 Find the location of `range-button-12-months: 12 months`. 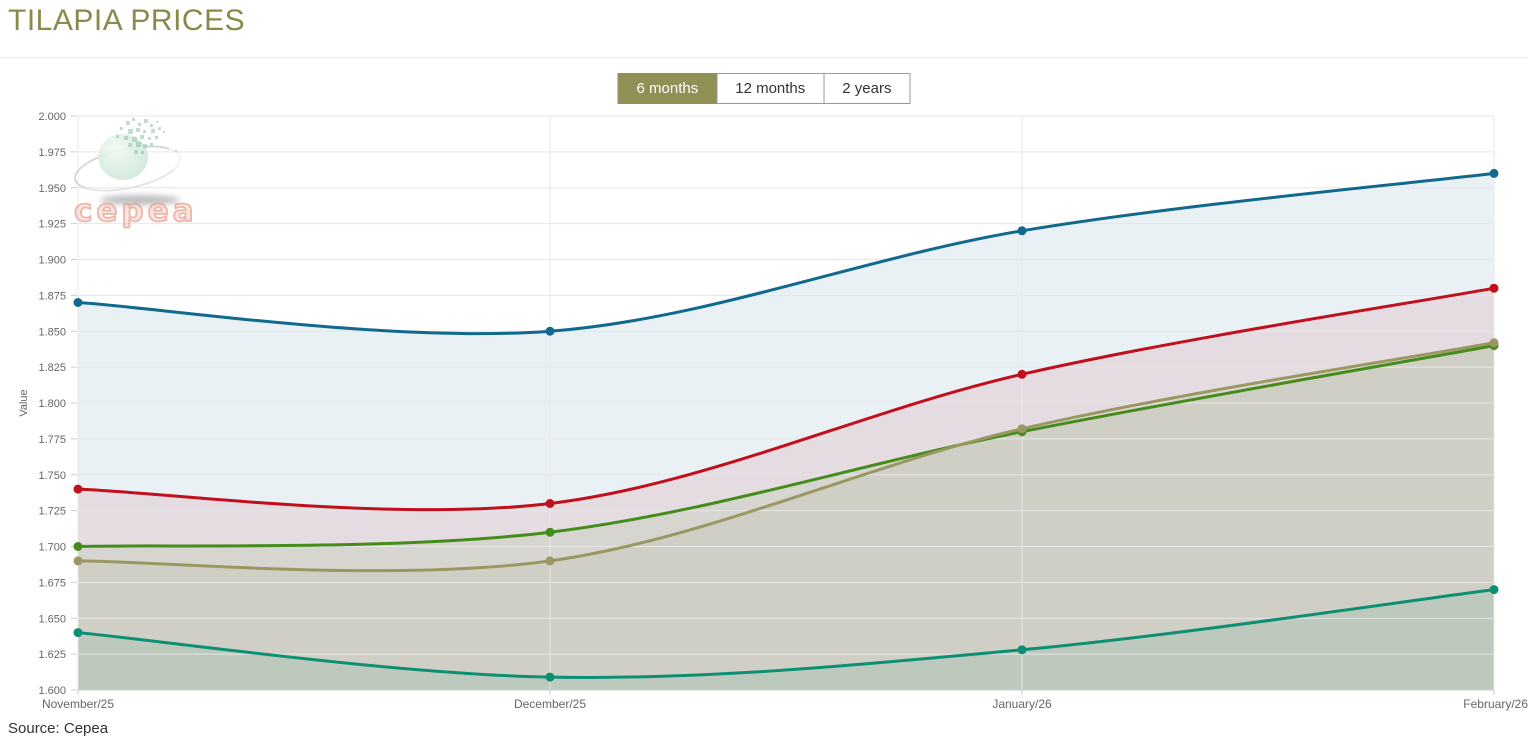

range-button-12-months: 12 months is located at coordinates (770, 88).